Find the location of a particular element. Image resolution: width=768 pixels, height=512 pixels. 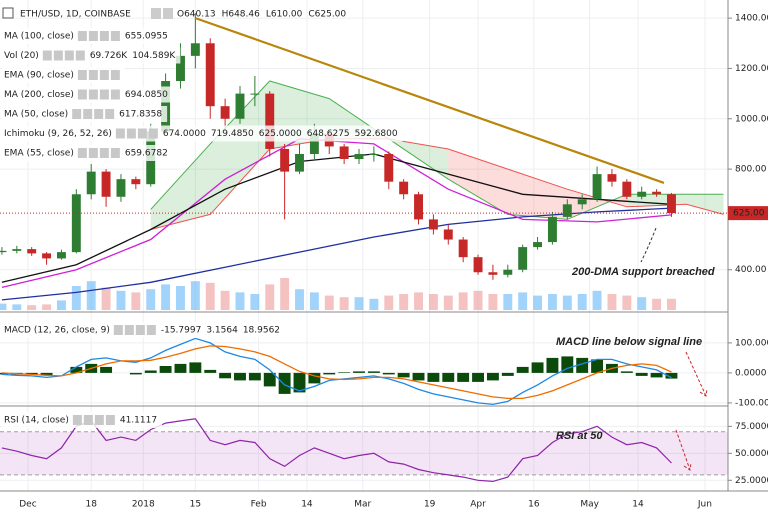

macd-line is located at coordinates (336, 372).